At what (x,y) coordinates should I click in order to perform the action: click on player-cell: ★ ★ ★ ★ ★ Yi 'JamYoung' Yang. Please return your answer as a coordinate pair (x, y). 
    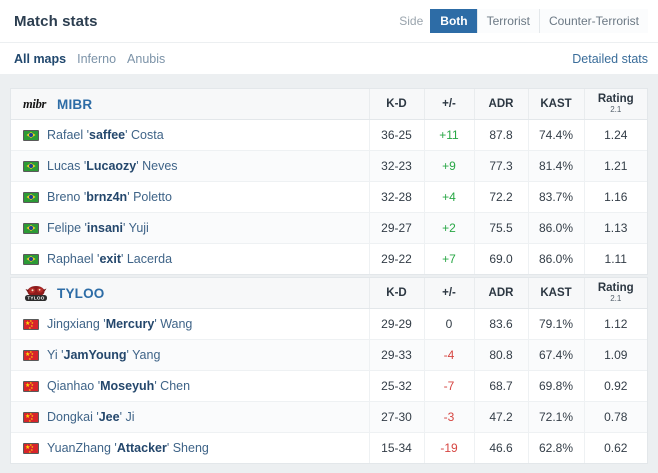
    Looking at the image, I should click on (190, 355).